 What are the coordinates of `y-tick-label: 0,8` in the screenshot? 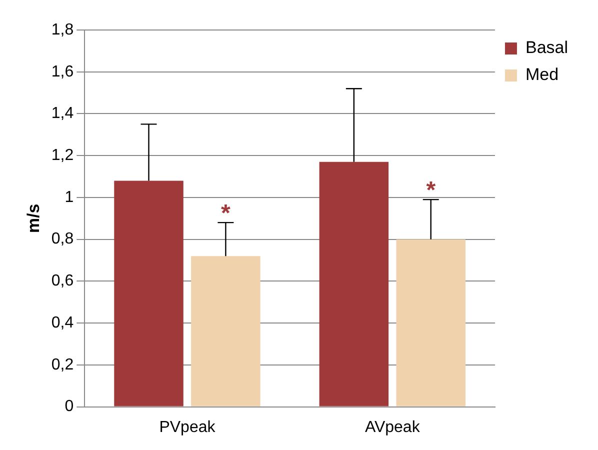 It's located at (62, 239).